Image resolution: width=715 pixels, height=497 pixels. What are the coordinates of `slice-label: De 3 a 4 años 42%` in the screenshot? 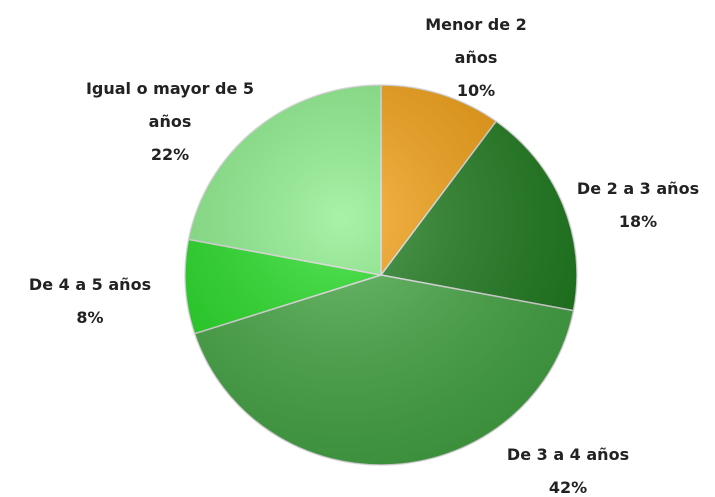 It's located at (568, 467).